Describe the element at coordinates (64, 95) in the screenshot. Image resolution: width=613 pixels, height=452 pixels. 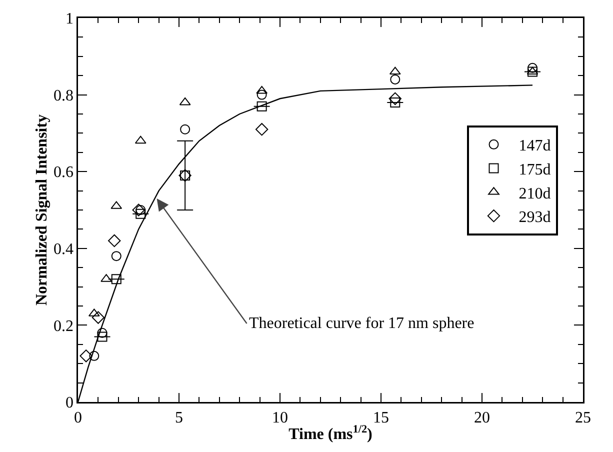
I see `y-tick-label: 0.8` at that location.